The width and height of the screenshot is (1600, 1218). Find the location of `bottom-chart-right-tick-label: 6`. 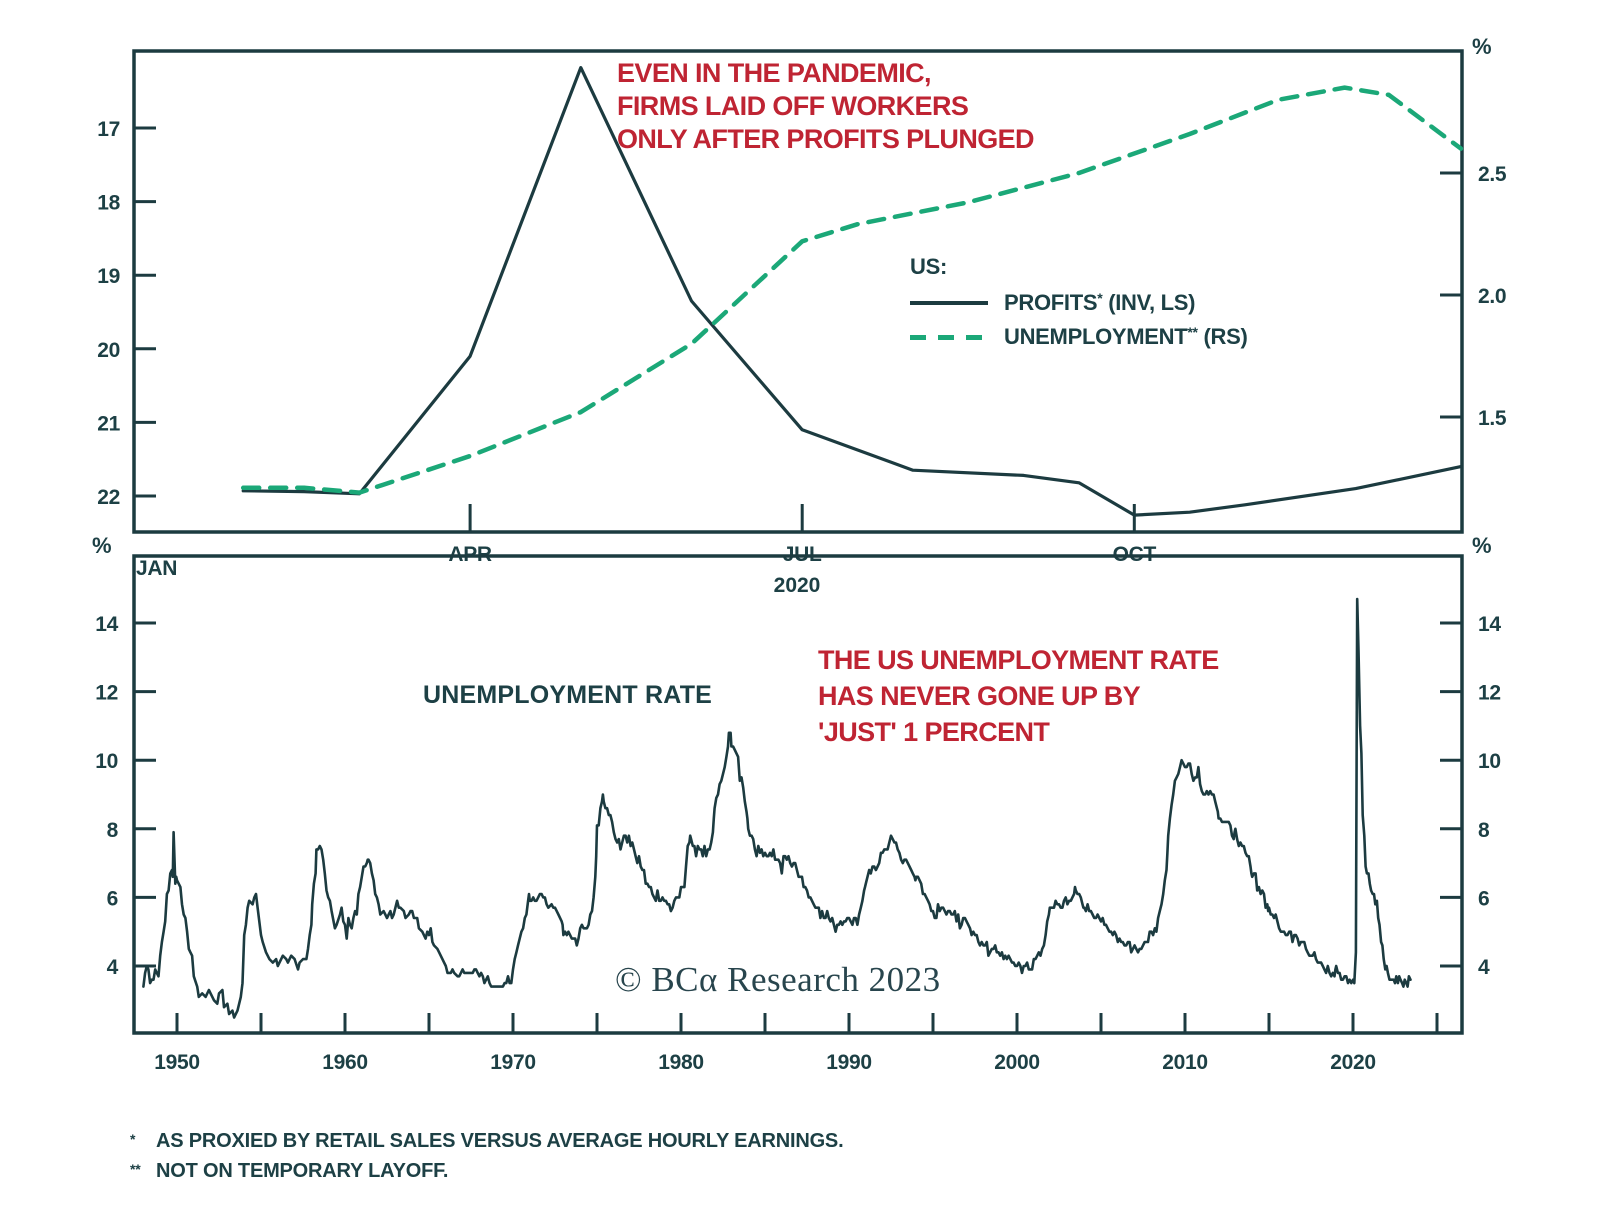

bottom-chart-right-tick-label: 6 is located at coordinates (1483, 898).